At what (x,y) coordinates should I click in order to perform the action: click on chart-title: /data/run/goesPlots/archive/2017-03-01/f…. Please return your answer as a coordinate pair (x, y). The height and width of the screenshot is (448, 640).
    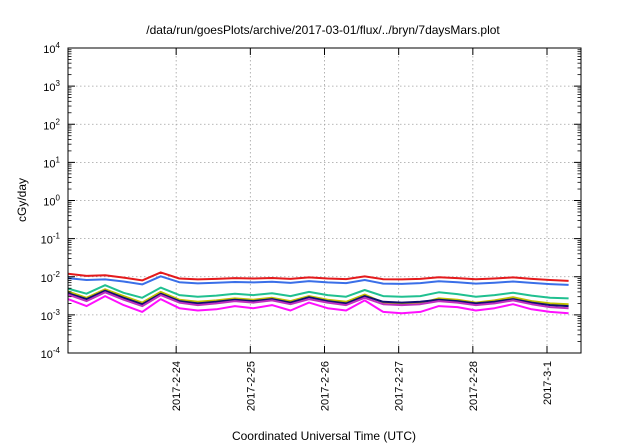
    Looking at the image, I should click on (323, 30).